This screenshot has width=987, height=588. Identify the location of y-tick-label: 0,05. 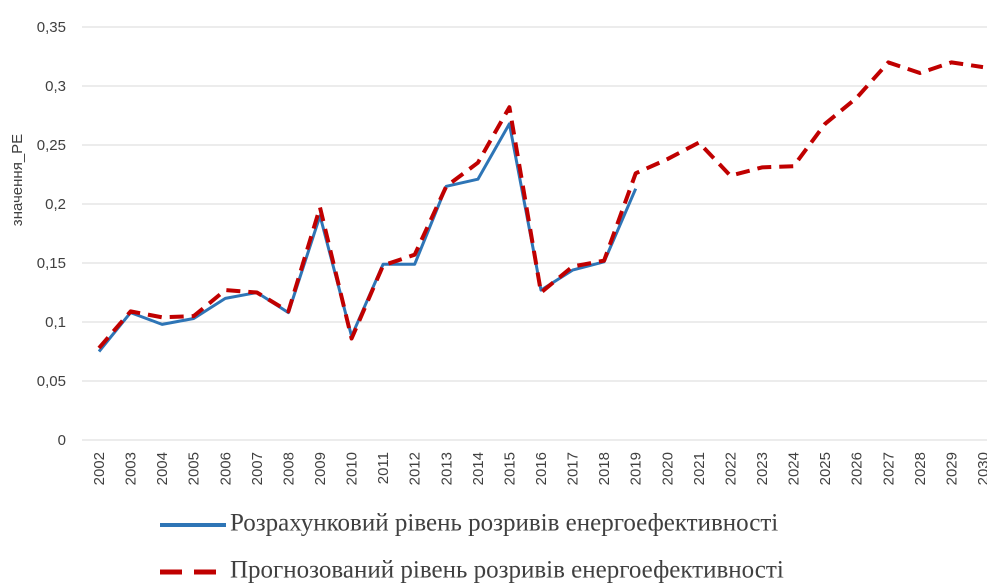
(51, 381).